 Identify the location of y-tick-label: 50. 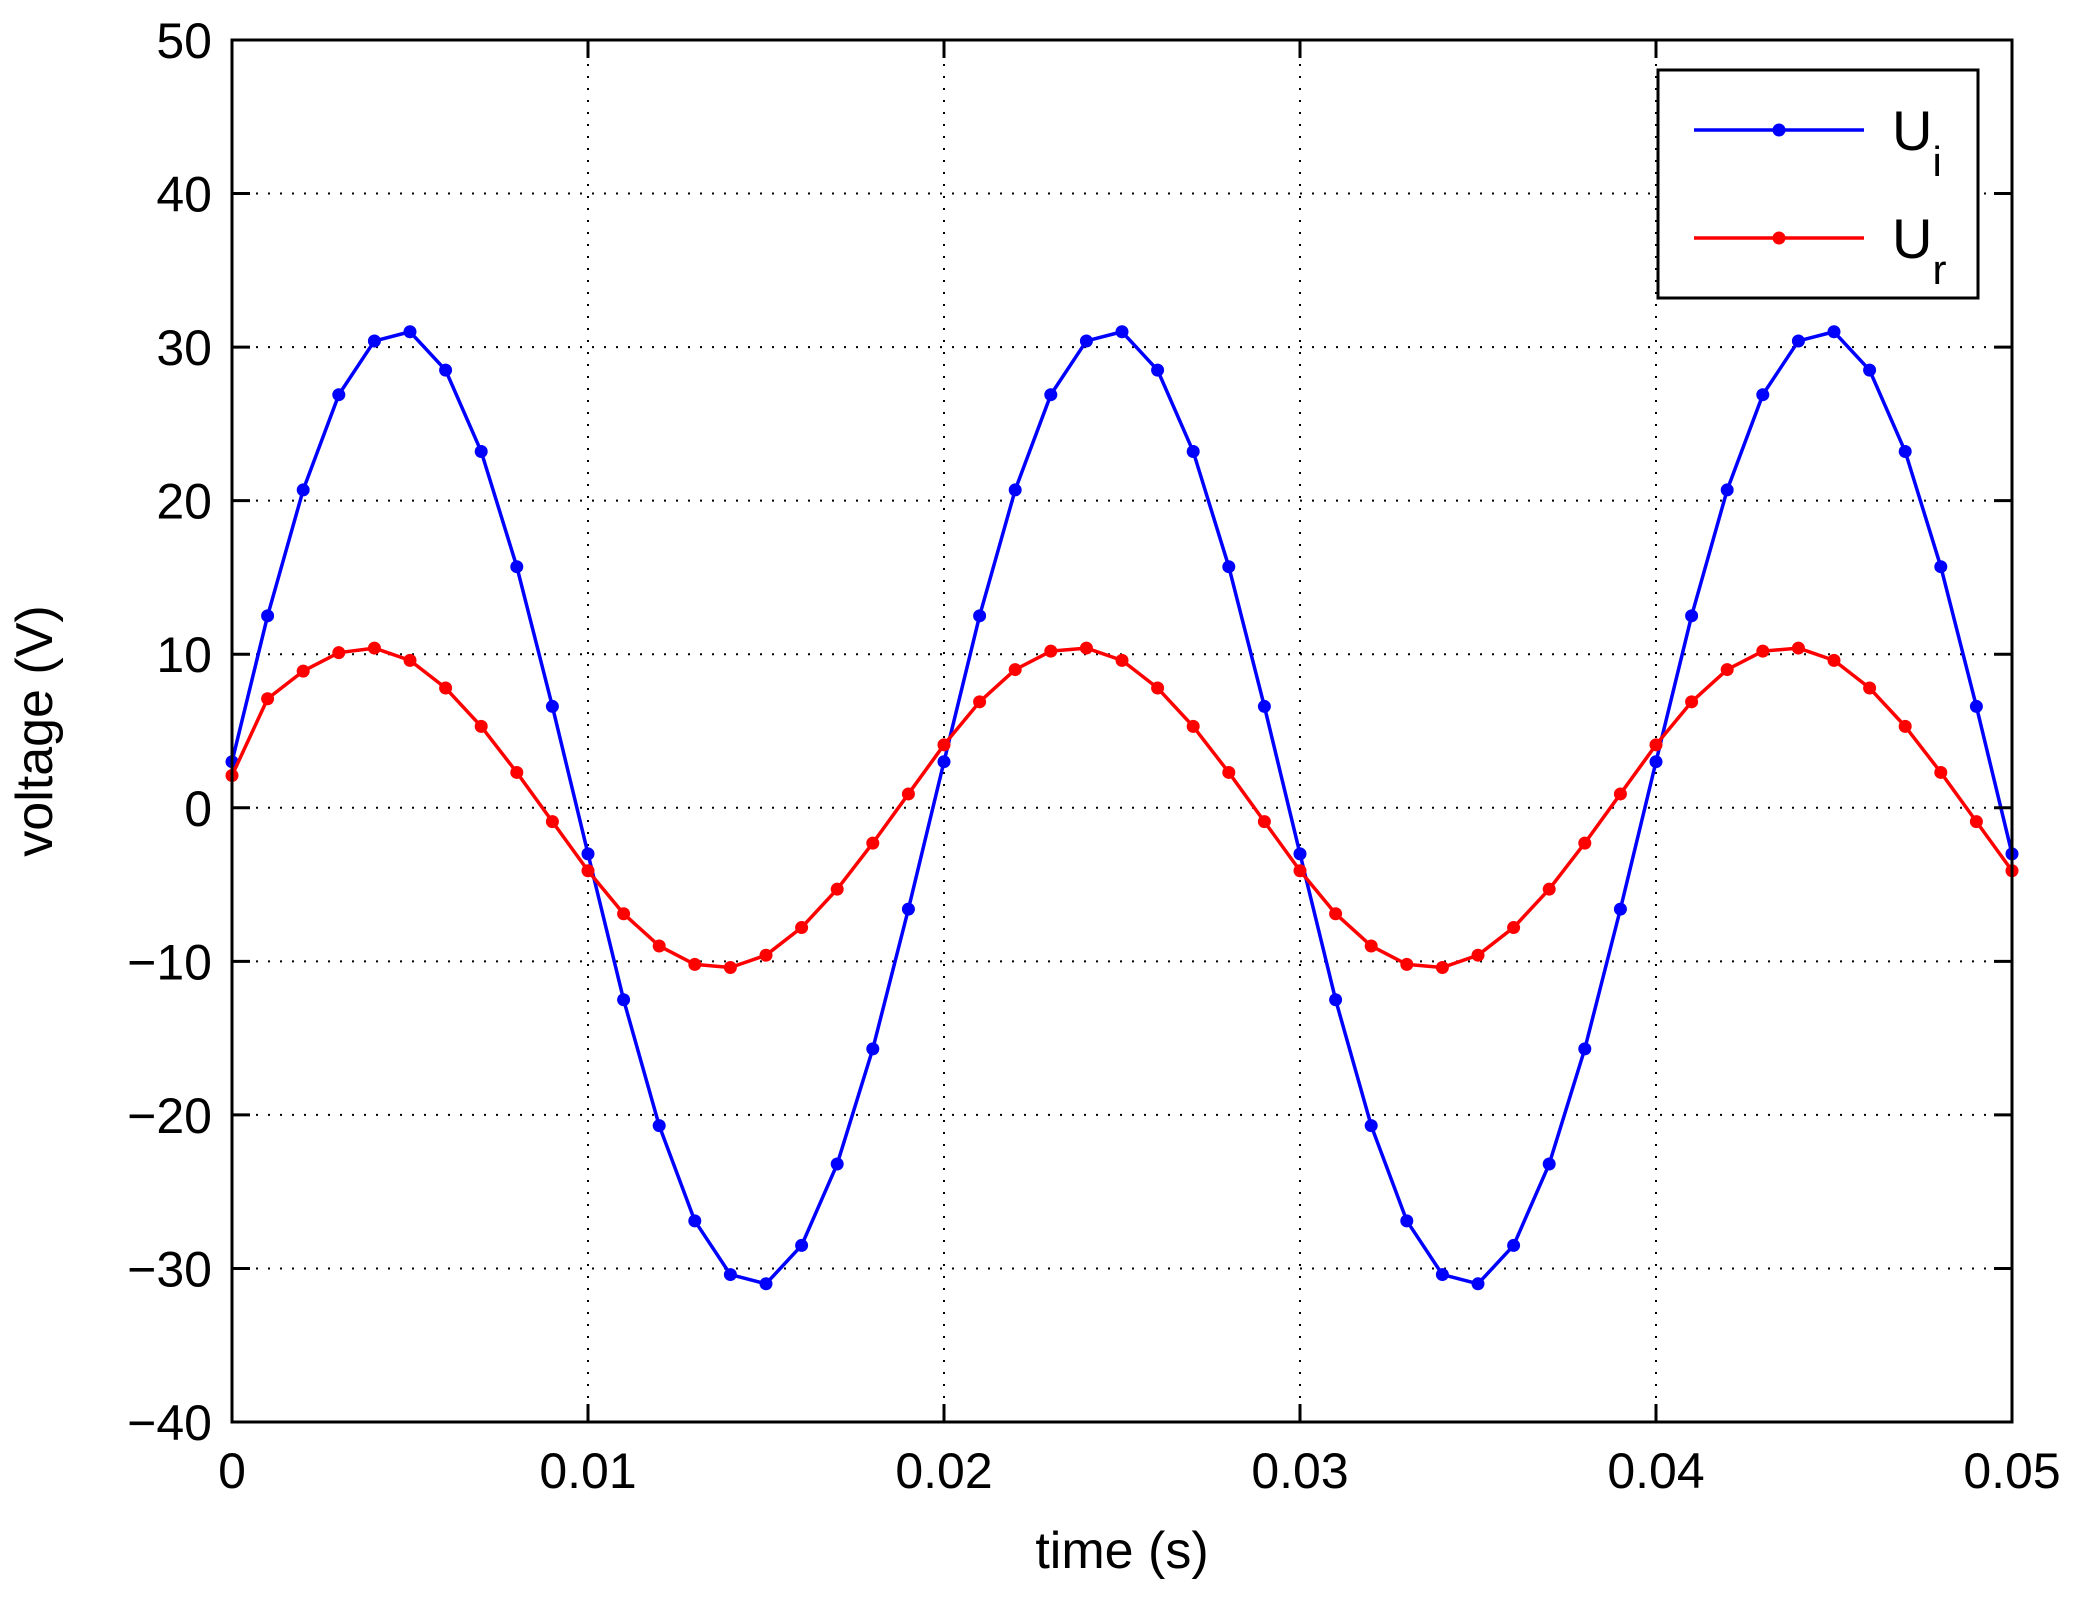
(184, 41).